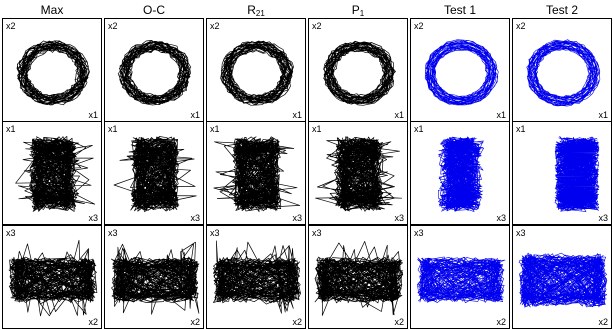 The image size is (613, 330). I want to click on phase-panel-r2-c1: x3 x2, so click(154, 277).